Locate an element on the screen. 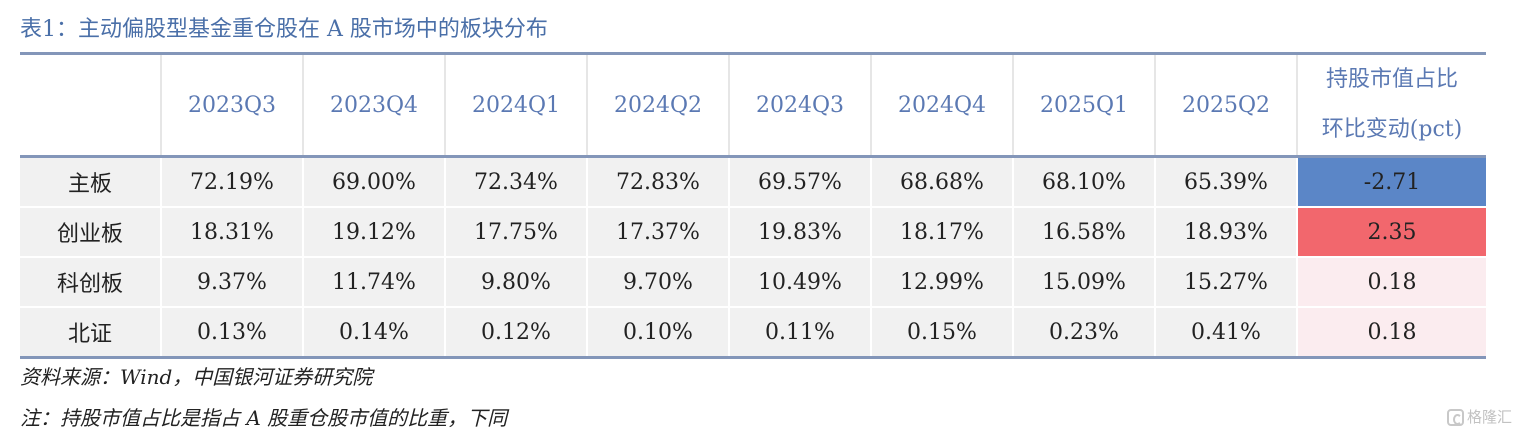 This screenshot has height=436, width=1524. row-label: 创业板 is located at coordinates (91, 232).